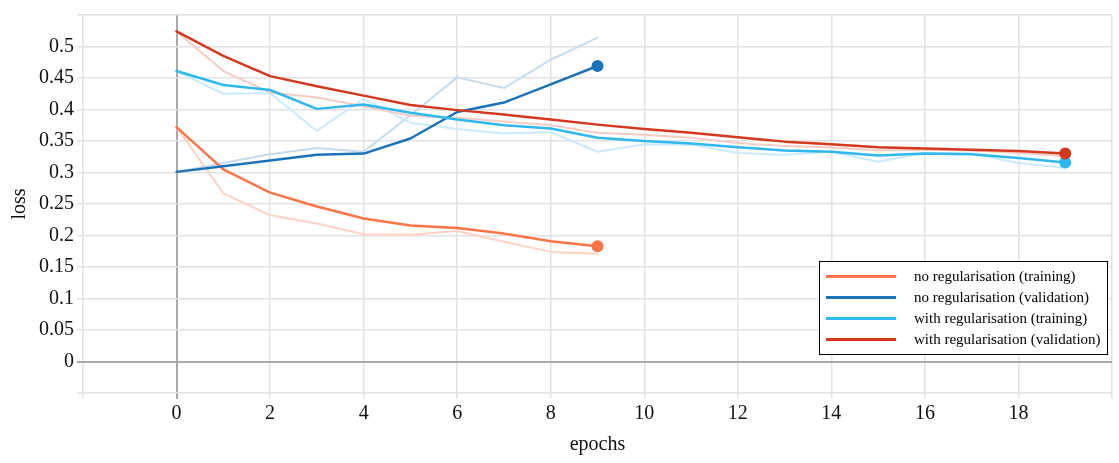  Describe the element at coordinates (56, 328) in the screenshot. I see `y-tick-label: 0.05` at that location.